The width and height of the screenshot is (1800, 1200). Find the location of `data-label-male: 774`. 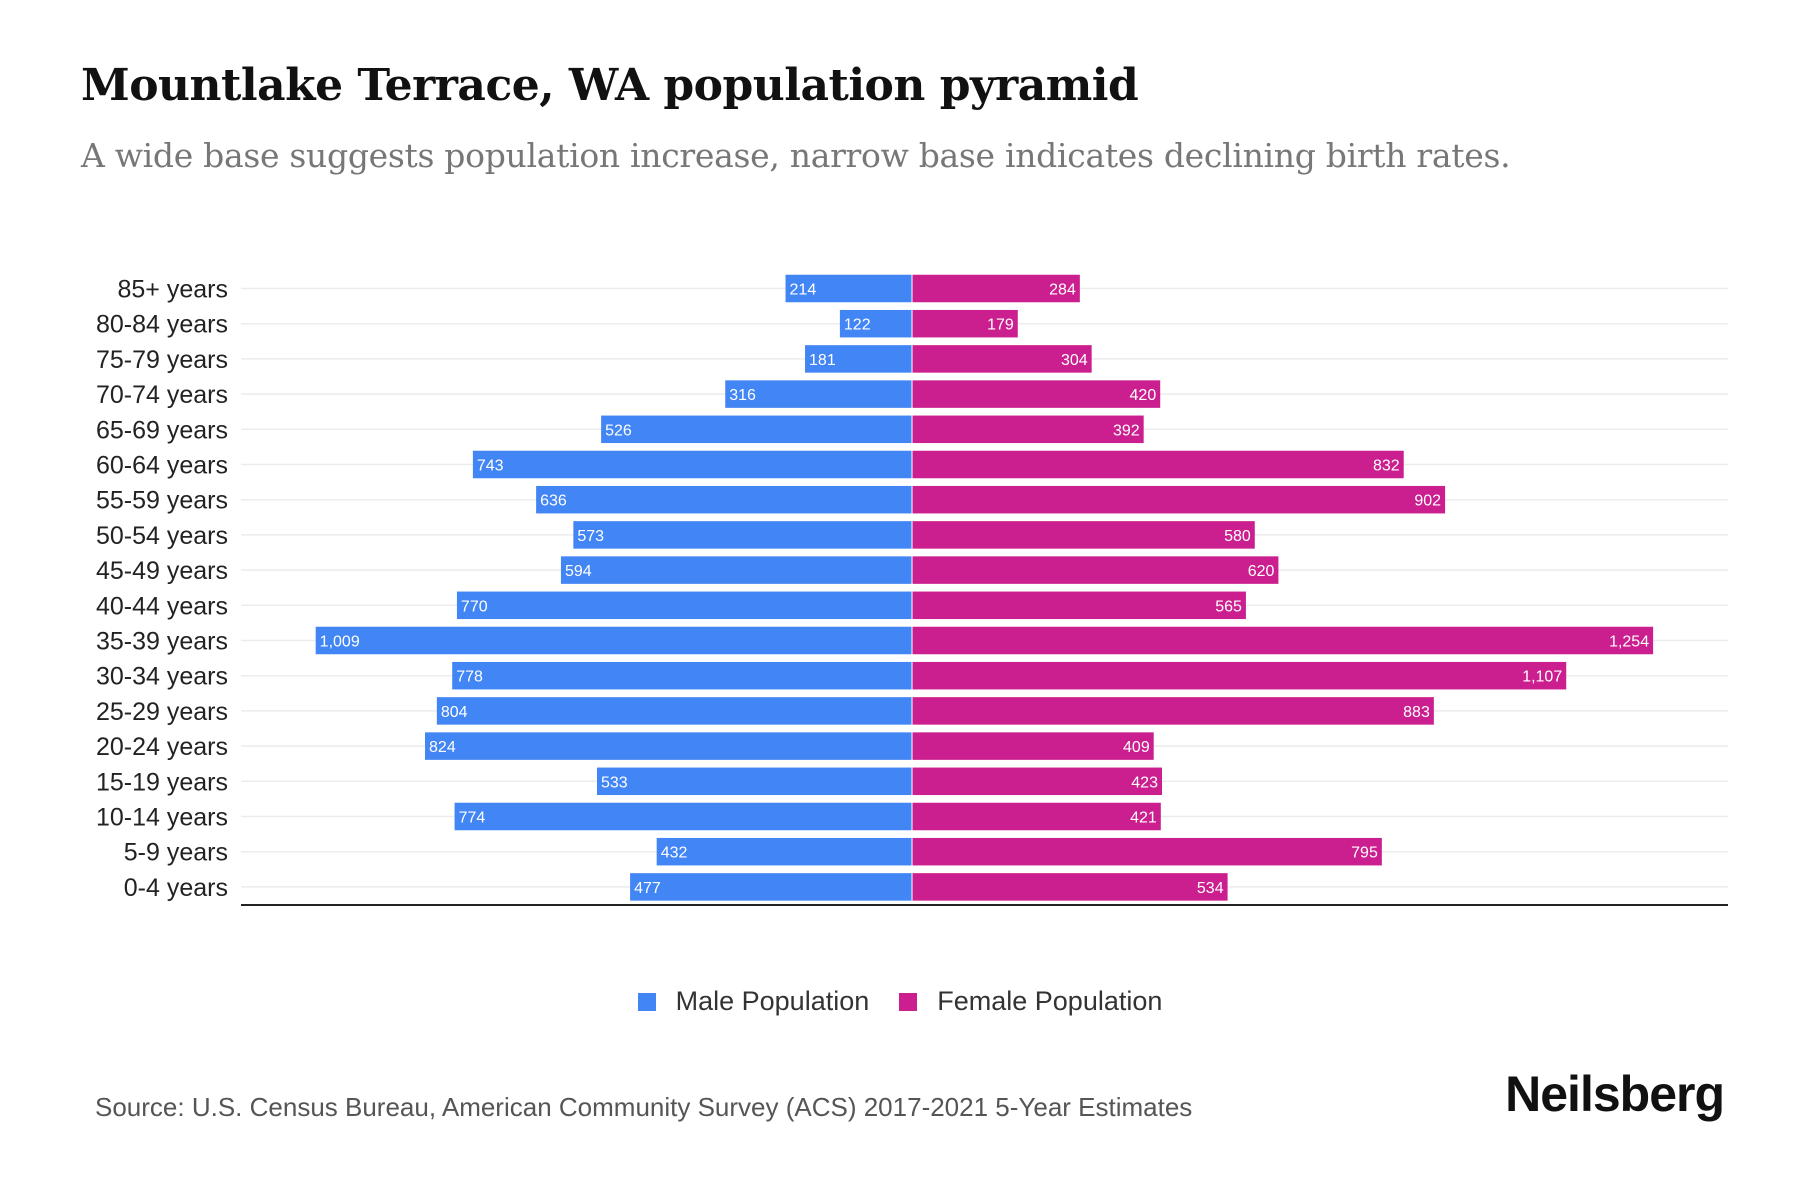

data-label-male: 774 is located at coordinates (472, 818).